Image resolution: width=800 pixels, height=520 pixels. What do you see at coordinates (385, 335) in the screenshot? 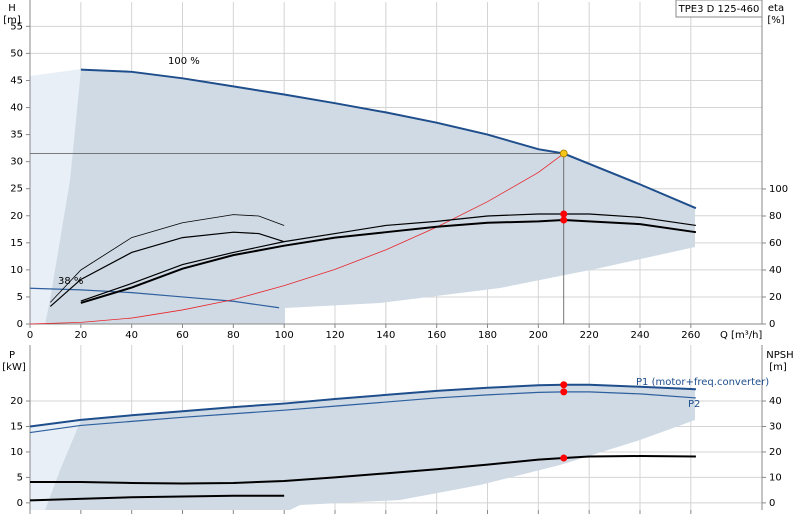
I see `x-tick-label: 140` at bounding box center [385, 335].